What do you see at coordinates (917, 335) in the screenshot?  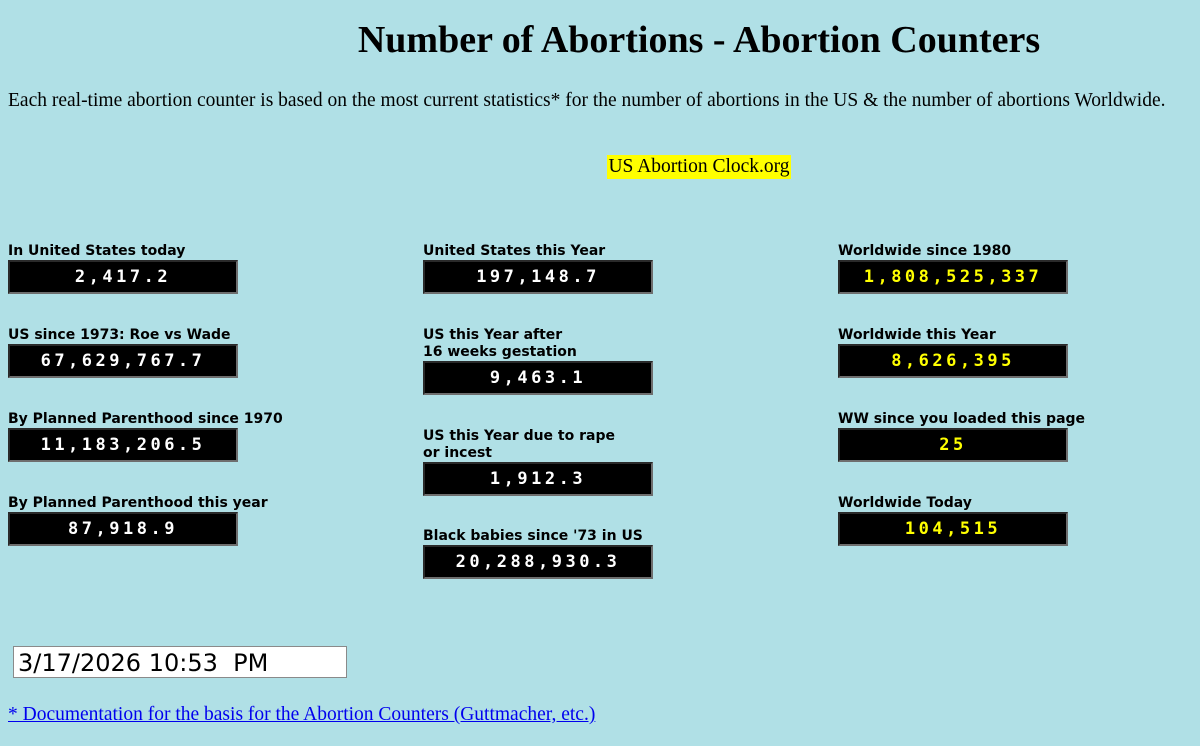 I see `counter-label-ww-this-year: Worldwide this Year` at bounding box center [917, 335].